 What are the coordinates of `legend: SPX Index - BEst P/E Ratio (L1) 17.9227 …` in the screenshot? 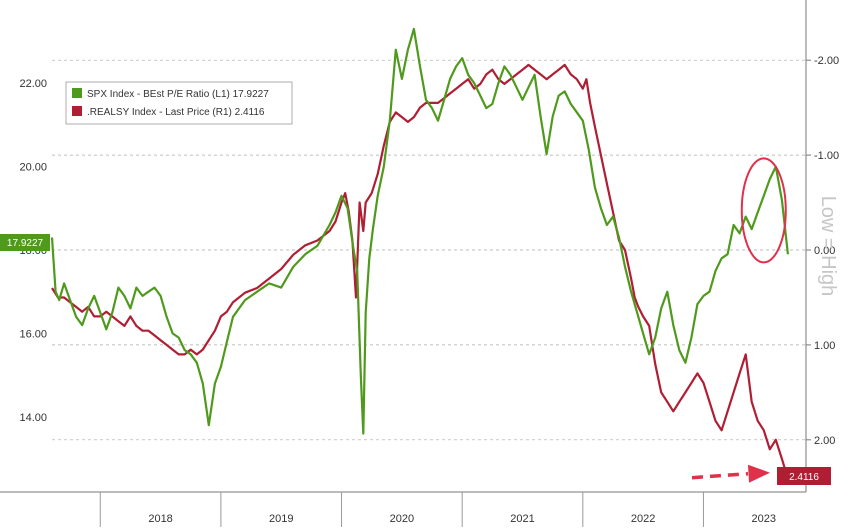 It's located at (179, 103).